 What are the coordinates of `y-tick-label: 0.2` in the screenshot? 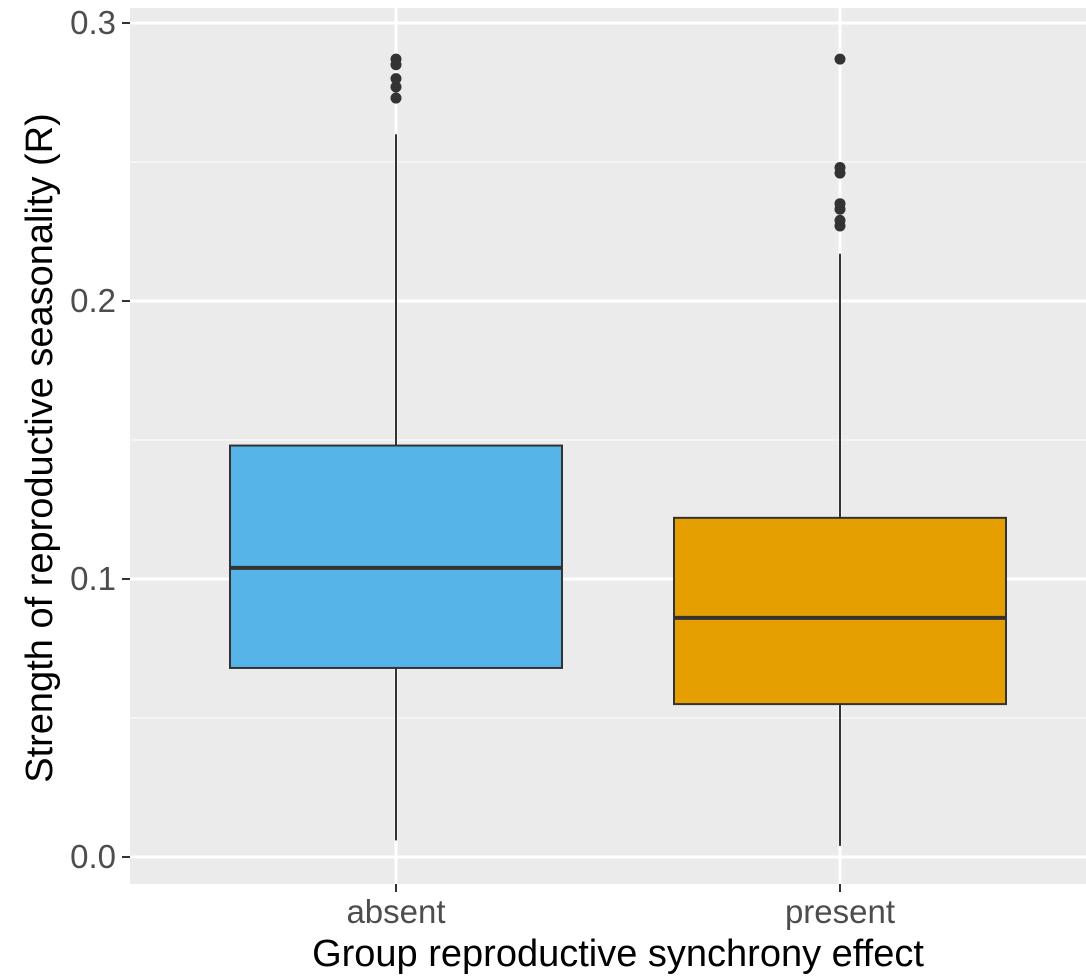 It's located at (93, 300).